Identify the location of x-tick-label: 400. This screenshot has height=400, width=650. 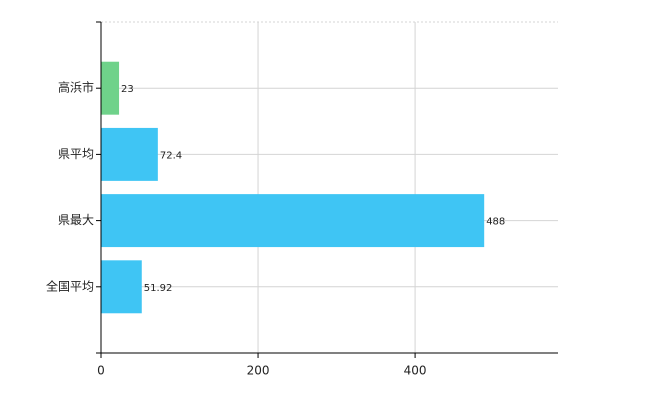
(415, 371).